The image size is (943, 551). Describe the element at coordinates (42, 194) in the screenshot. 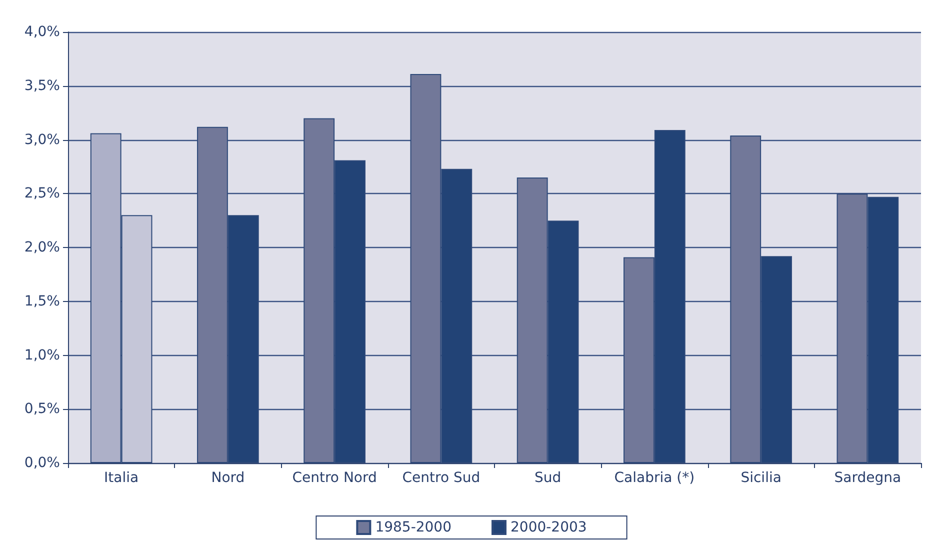

I see `y-tick-label: 2,5%` at that location.